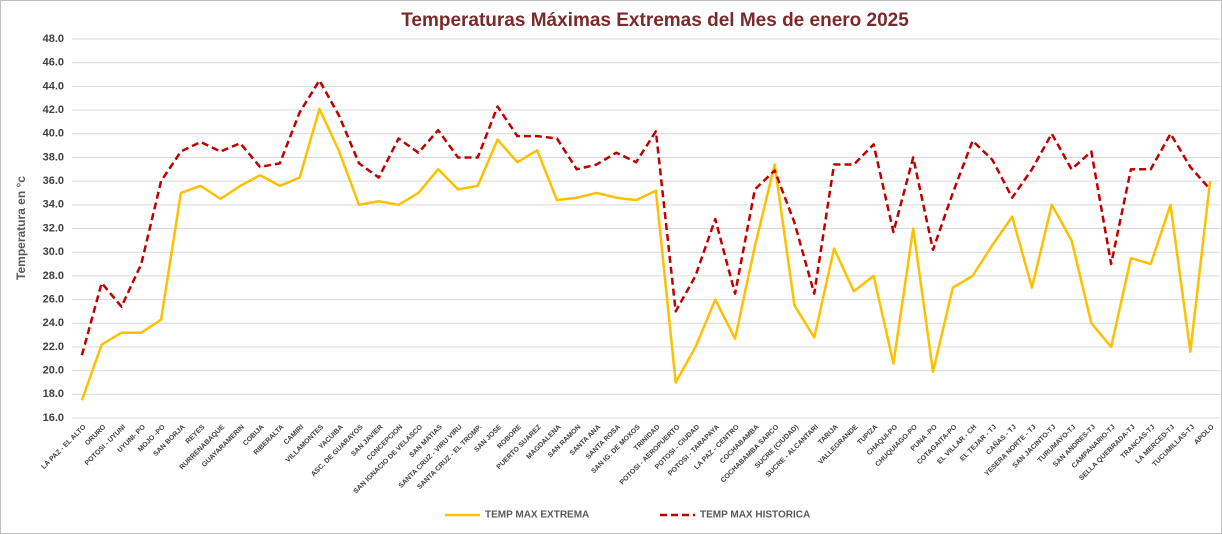 The width and height of the screenshot is (1222, 534). Describe the element at coordinates (537, 515) in the screenshot. I see `legend-label: TEMP MAX EXTREMA` at that location.